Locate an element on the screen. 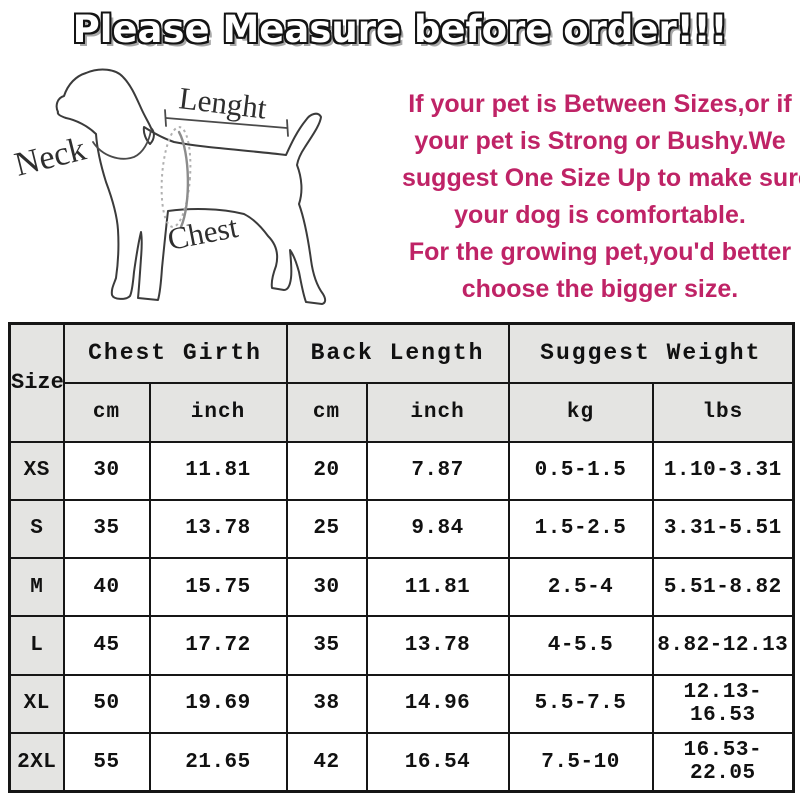 This screenshot has height=800, width=800. cell-back-cm: 30 is located at coordinates (326, 587).